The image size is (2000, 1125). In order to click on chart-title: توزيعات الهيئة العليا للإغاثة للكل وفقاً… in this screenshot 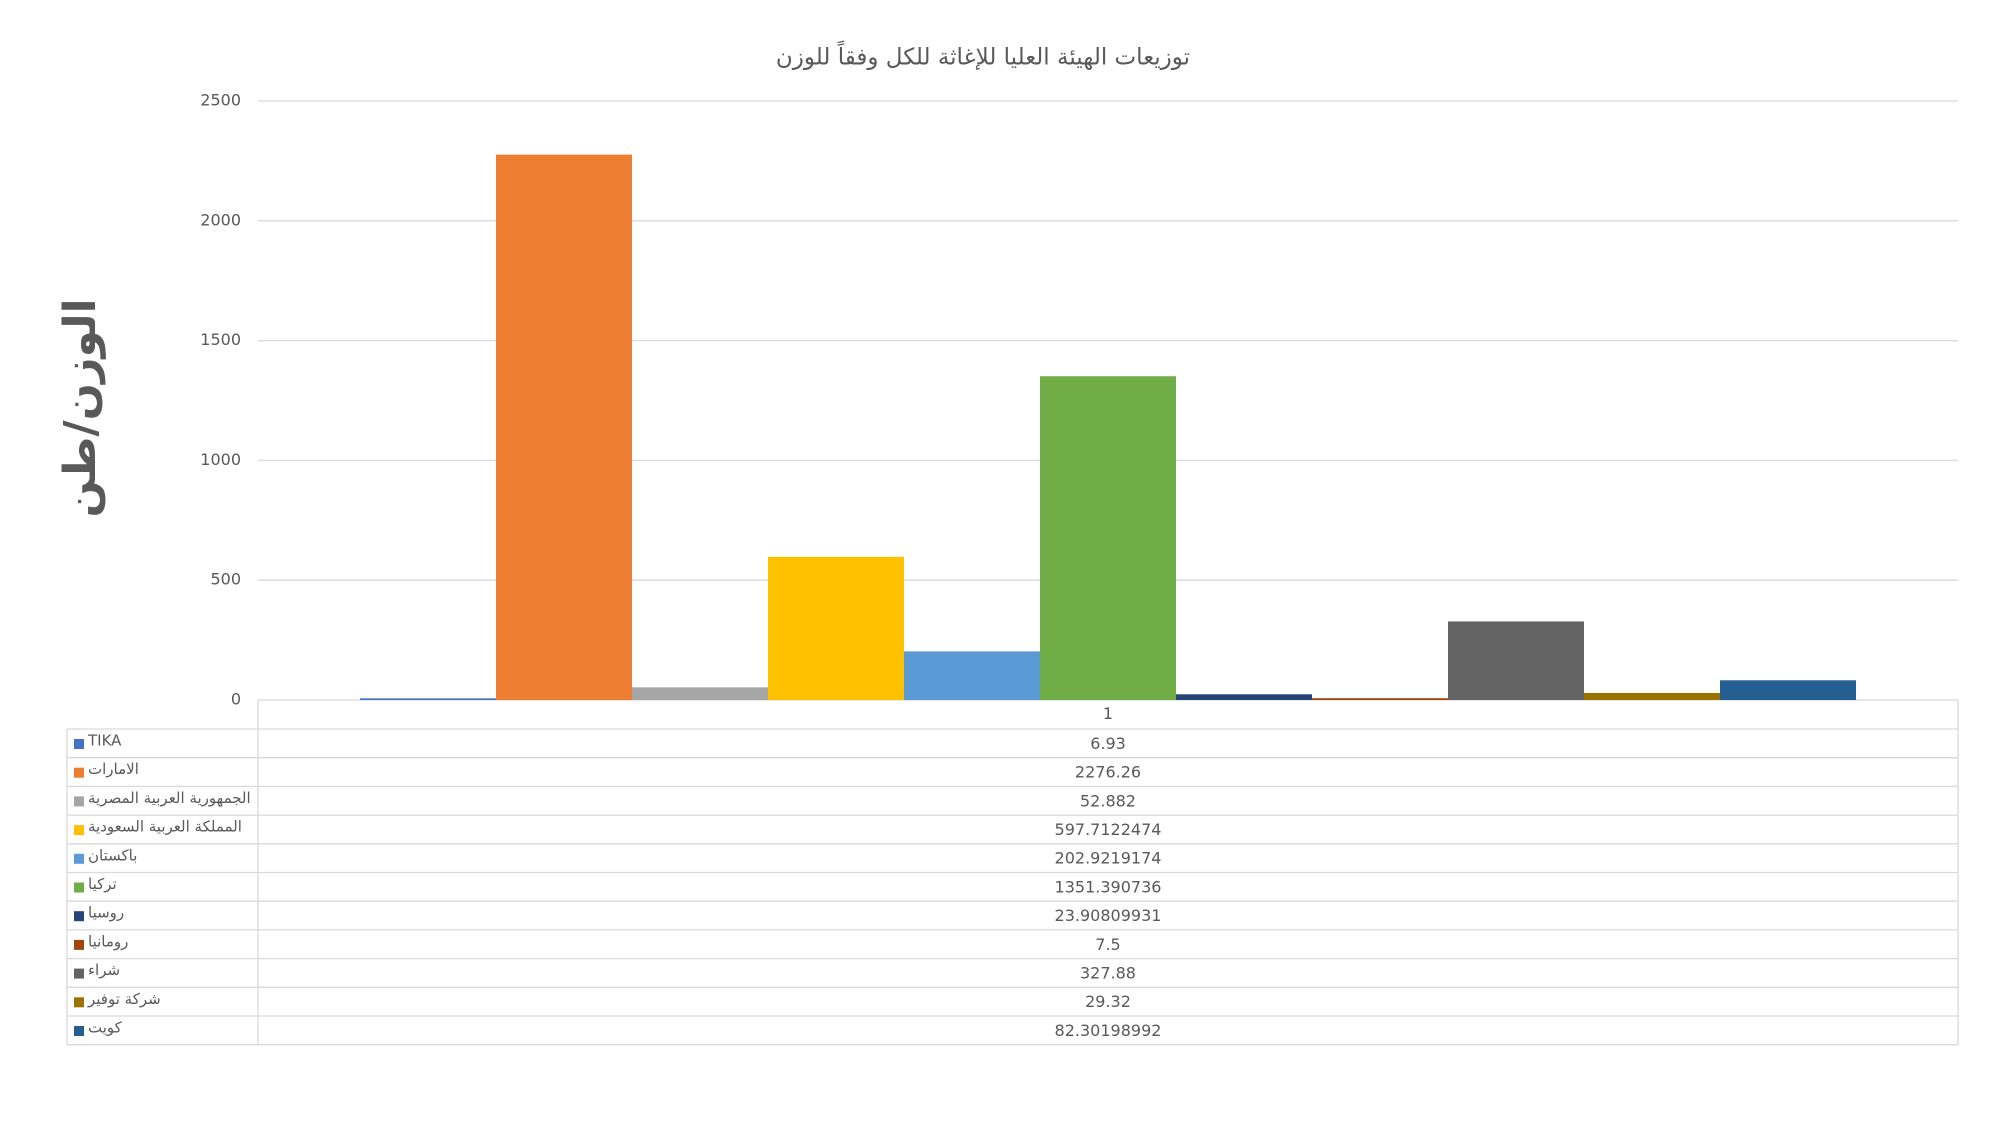, I will do `click(983, 55)`.